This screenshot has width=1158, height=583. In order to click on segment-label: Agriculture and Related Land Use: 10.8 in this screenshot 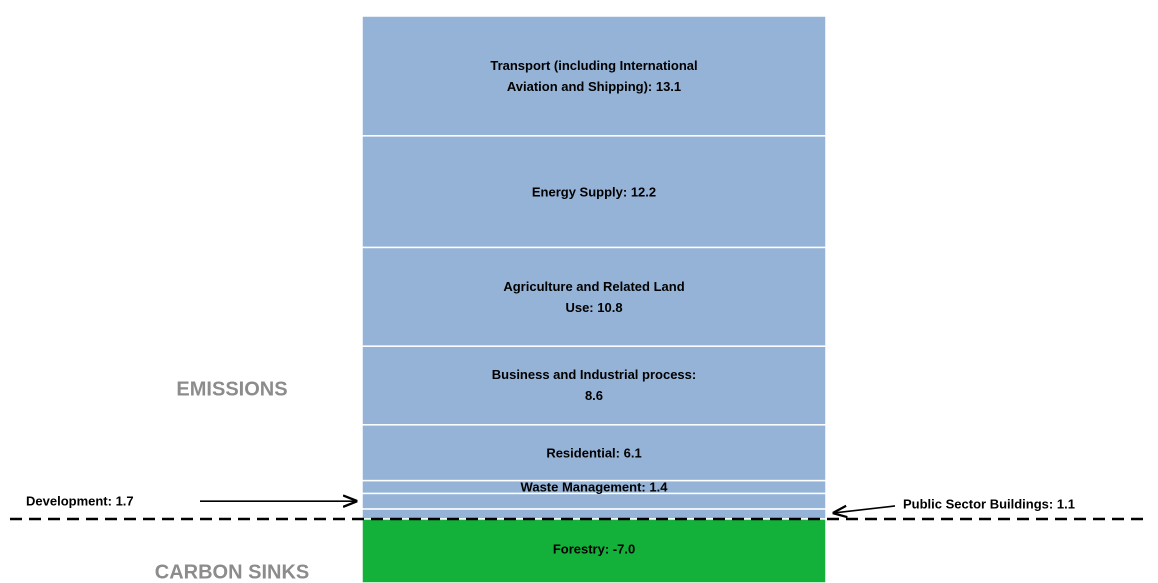, I will do `click(594, 296)`.